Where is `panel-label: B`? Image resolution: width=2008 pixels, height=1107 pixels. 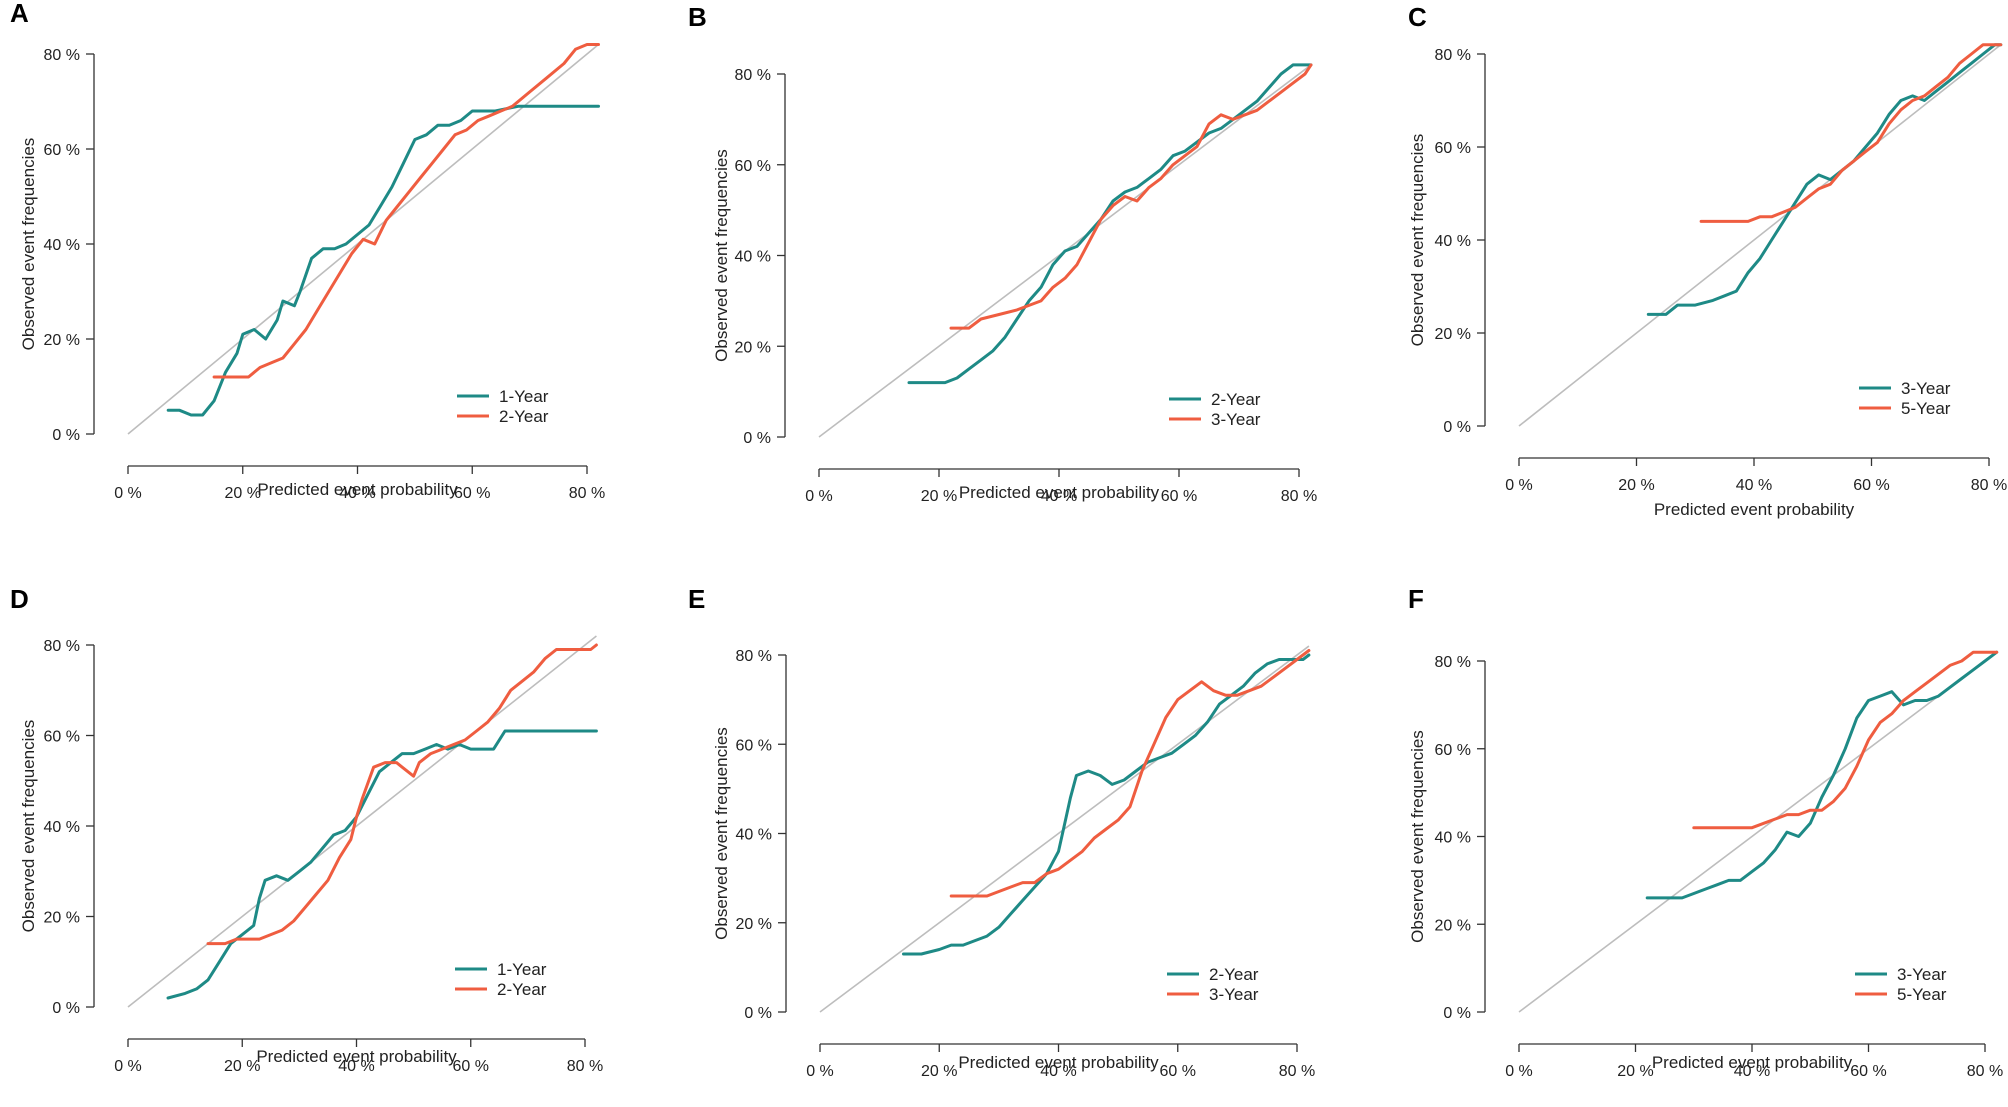
panel-label: B is located at coordinates (697, 17).